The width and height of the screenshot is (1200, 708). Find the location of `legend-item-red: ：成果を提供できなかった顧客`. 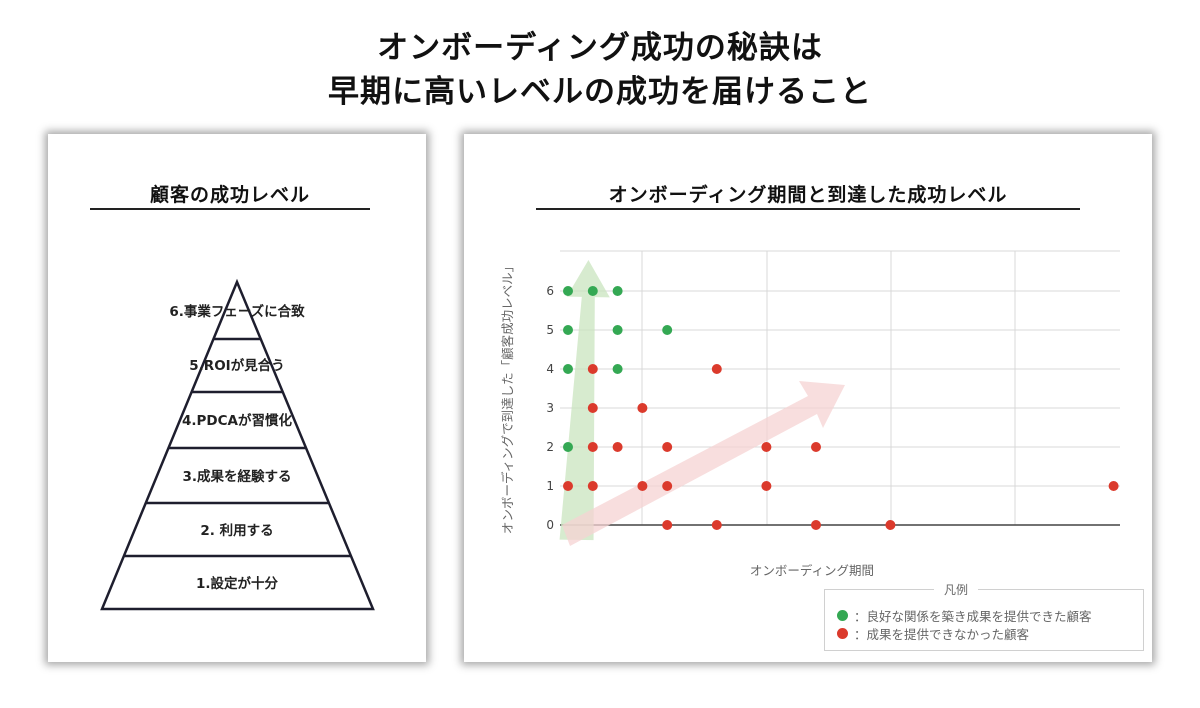

legend-item-red: ：成果を提供できなかった顧客 is located at coordinates (933, 633).